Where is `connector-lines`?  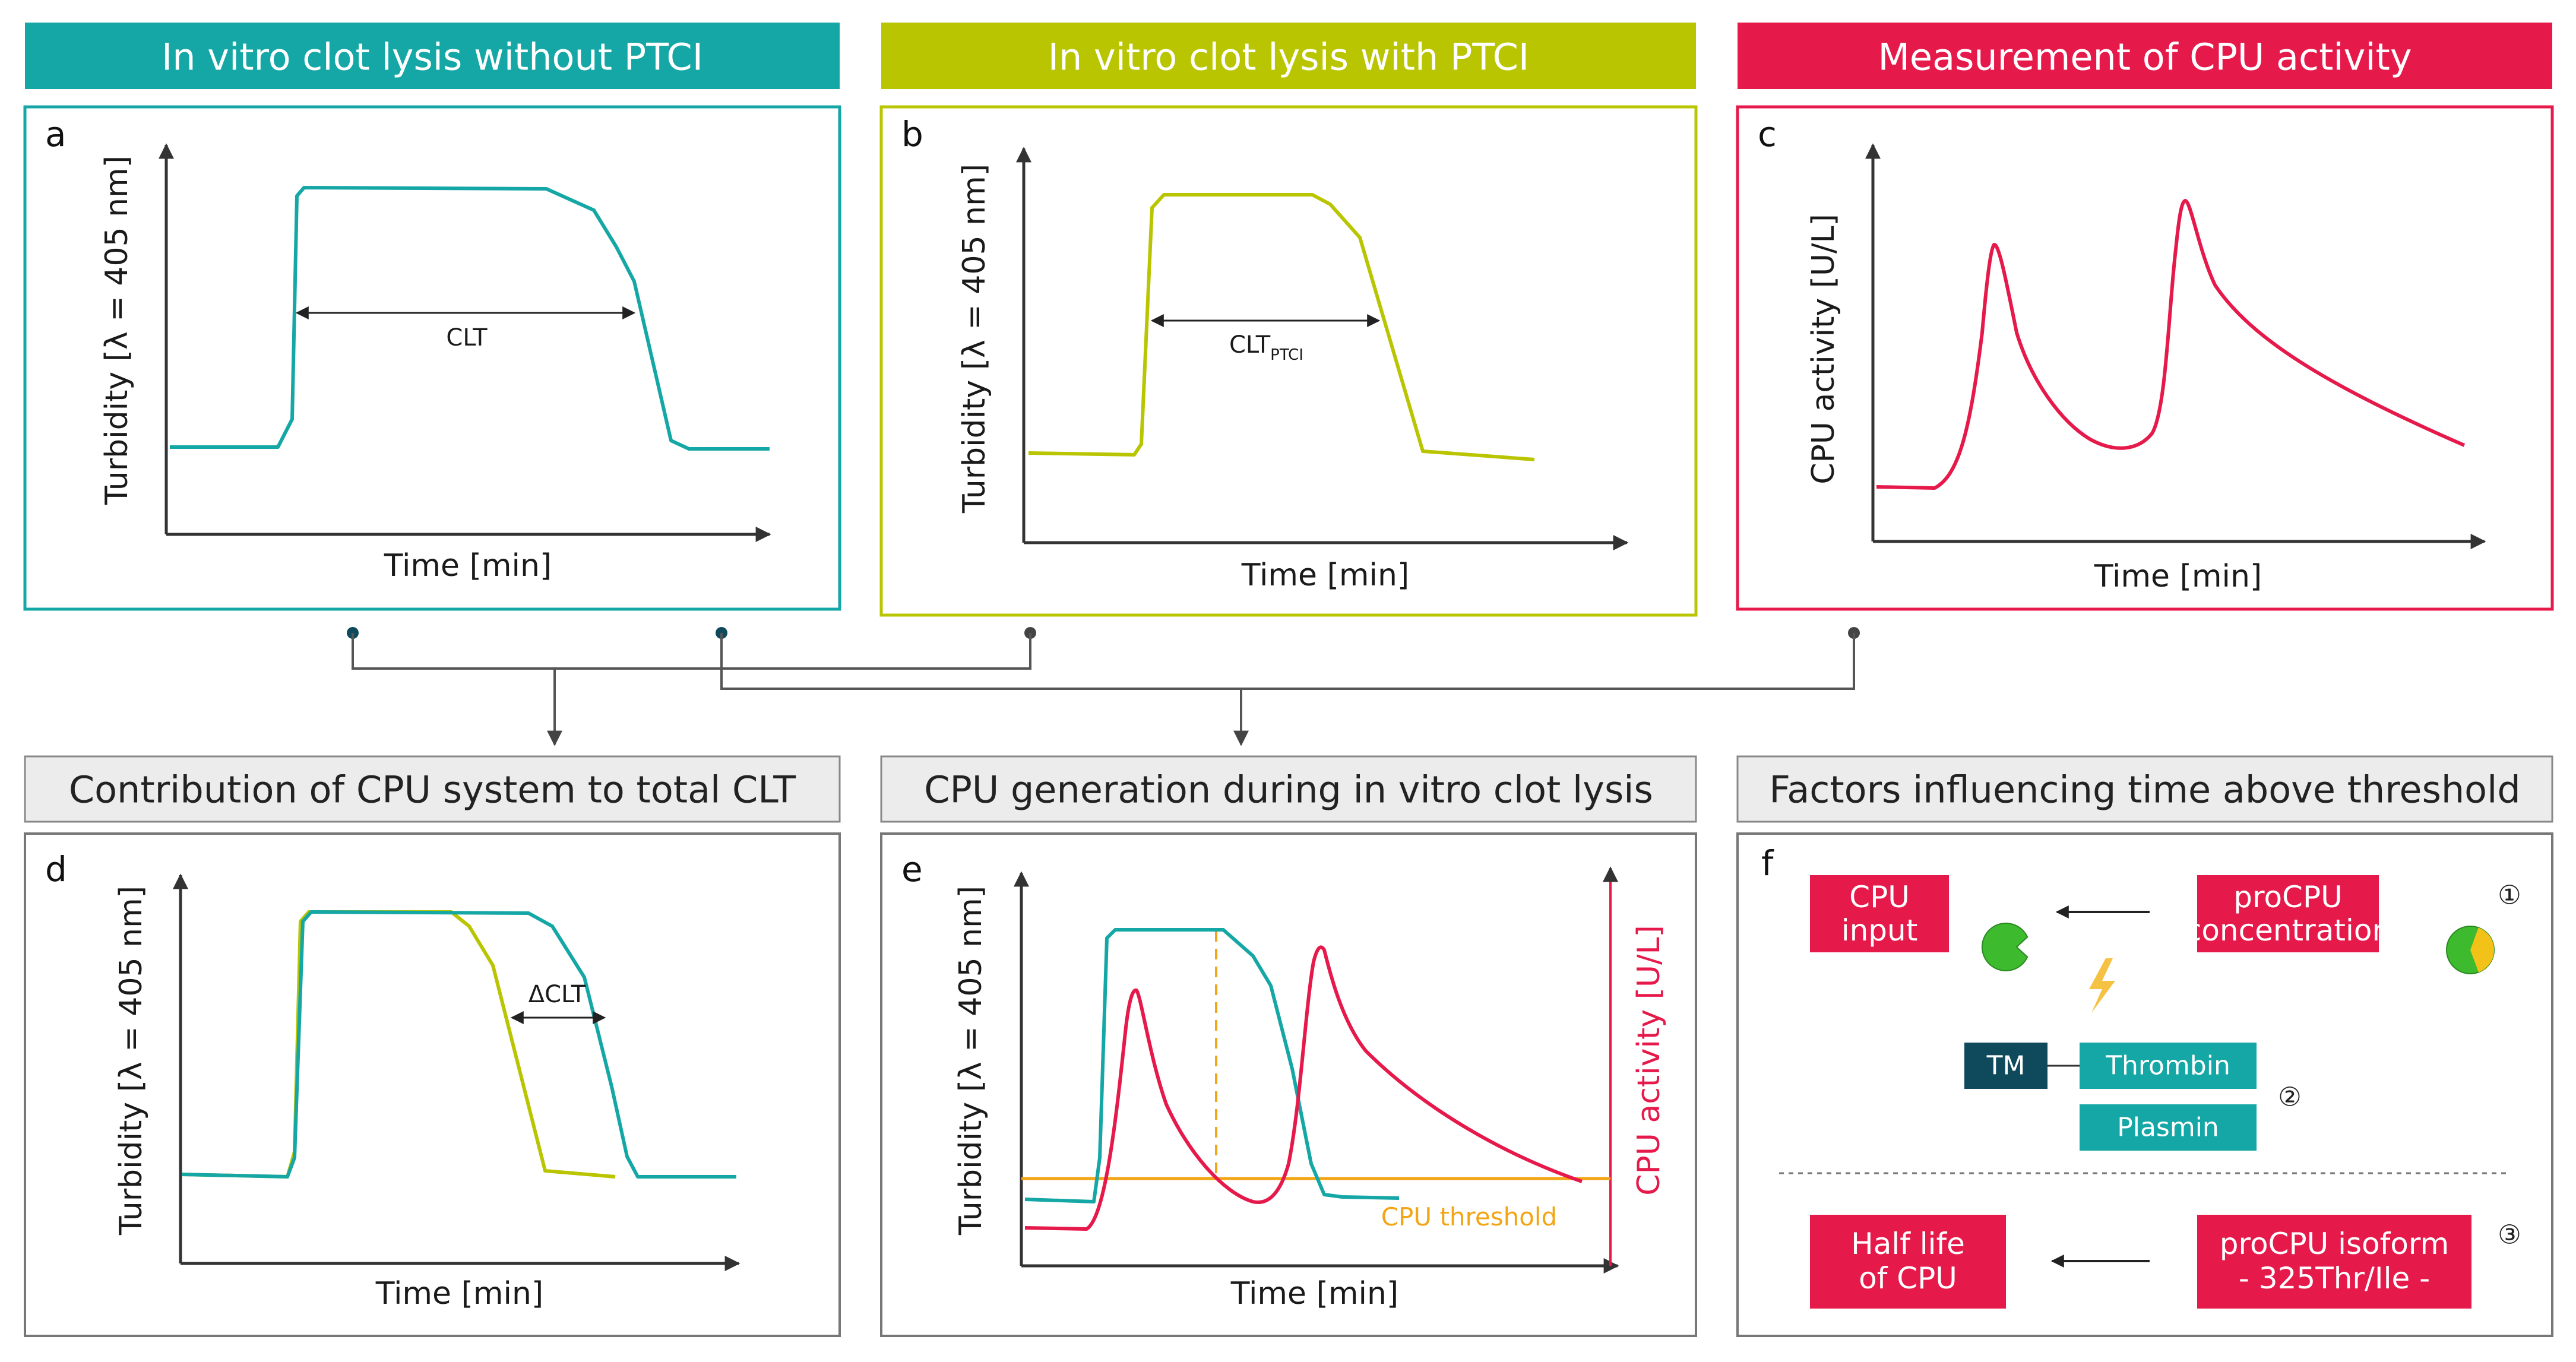 connector-lines is located at coordinates (1103, 686).